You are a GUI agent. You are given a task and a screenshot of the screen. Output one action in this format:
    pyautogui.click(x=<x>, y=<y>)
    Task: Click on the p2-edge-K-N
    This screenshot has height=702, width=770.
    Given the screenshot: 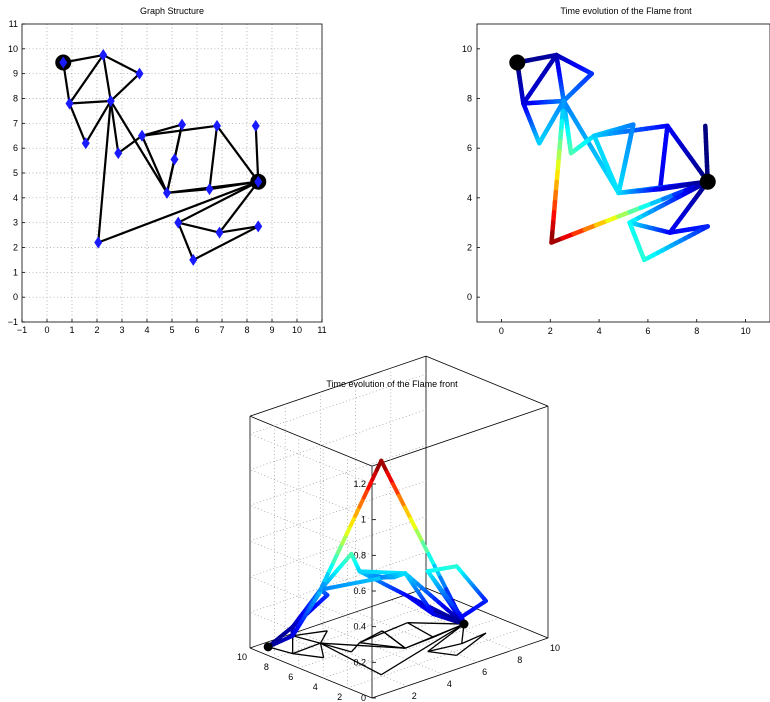 What is the action you would take?
    pyautogui.click(x=663, y=157)
    